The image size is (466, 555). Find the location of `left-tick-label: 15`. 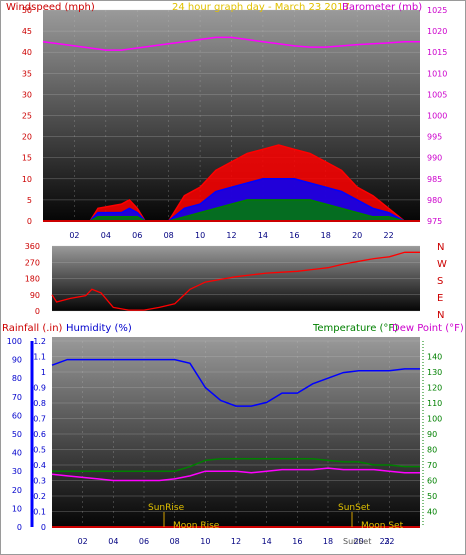

left-tick-label: 15 is located at coordinates (27, 158).